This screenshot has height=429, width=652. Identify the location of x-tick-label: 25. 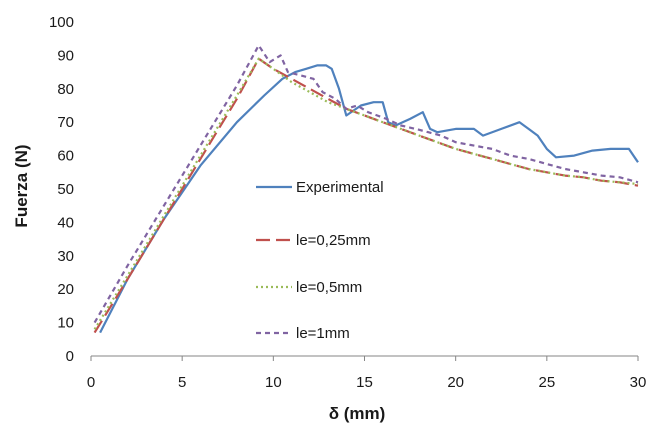
(546, 382).